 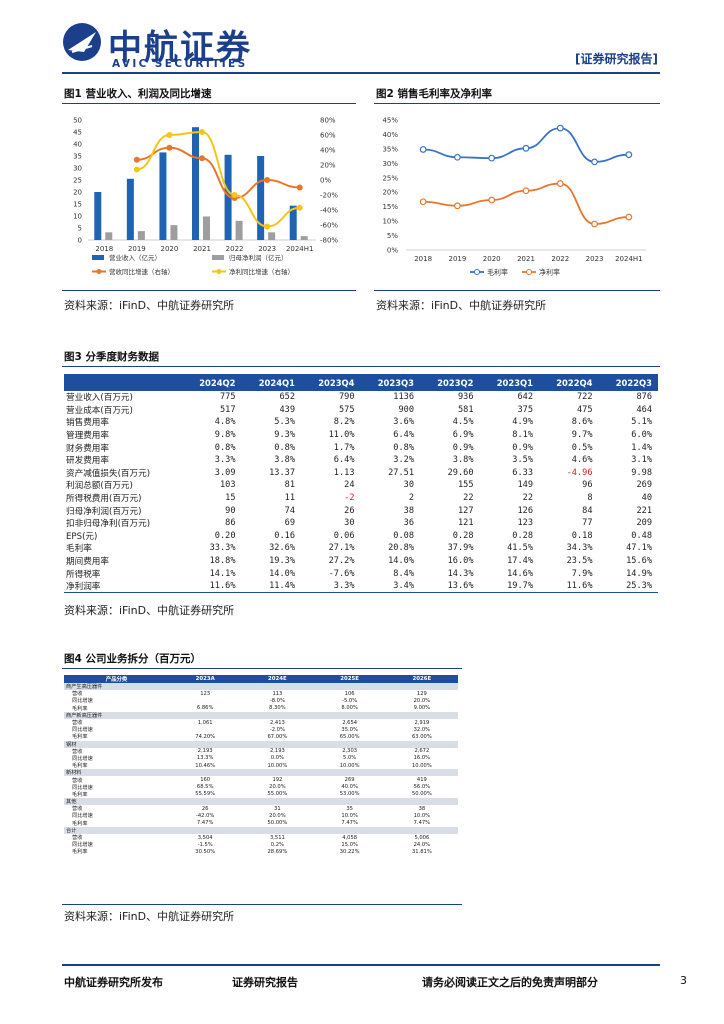 What do you see at coordinates (77, 145) in the screenshot?
I see `y-tick-label: 40` at bounding box center [77, 145].